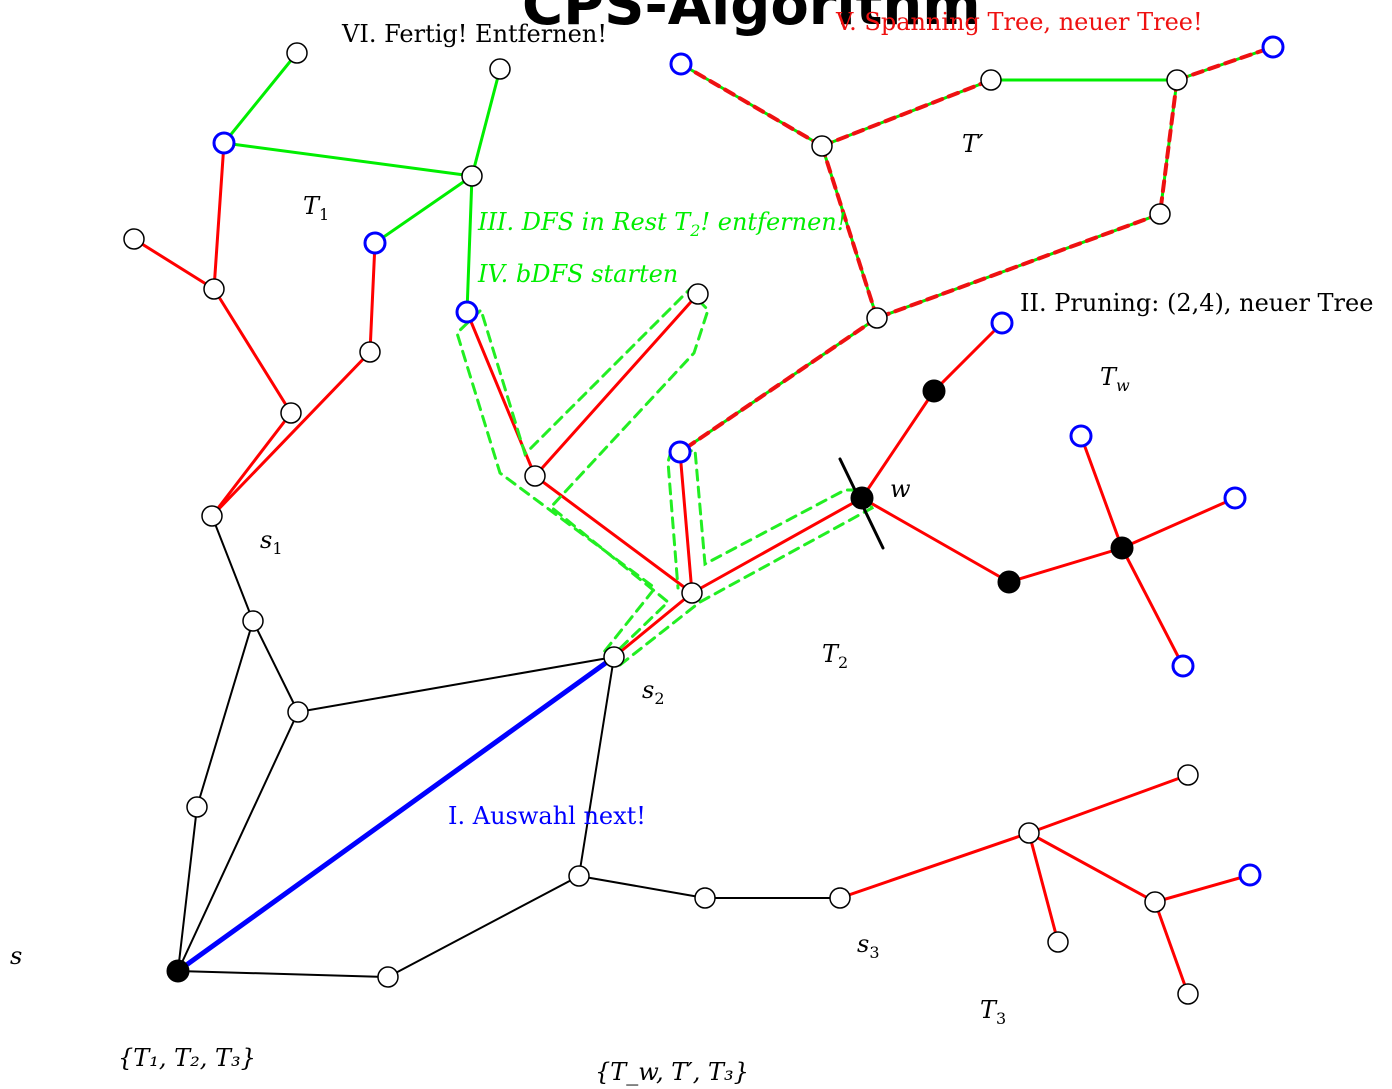 The image size is (1392, 1089). What do you see at coordinates (1109, 377) in the screenshot?
I see `label-tw-main: T` at bounding box center [1109, 377].